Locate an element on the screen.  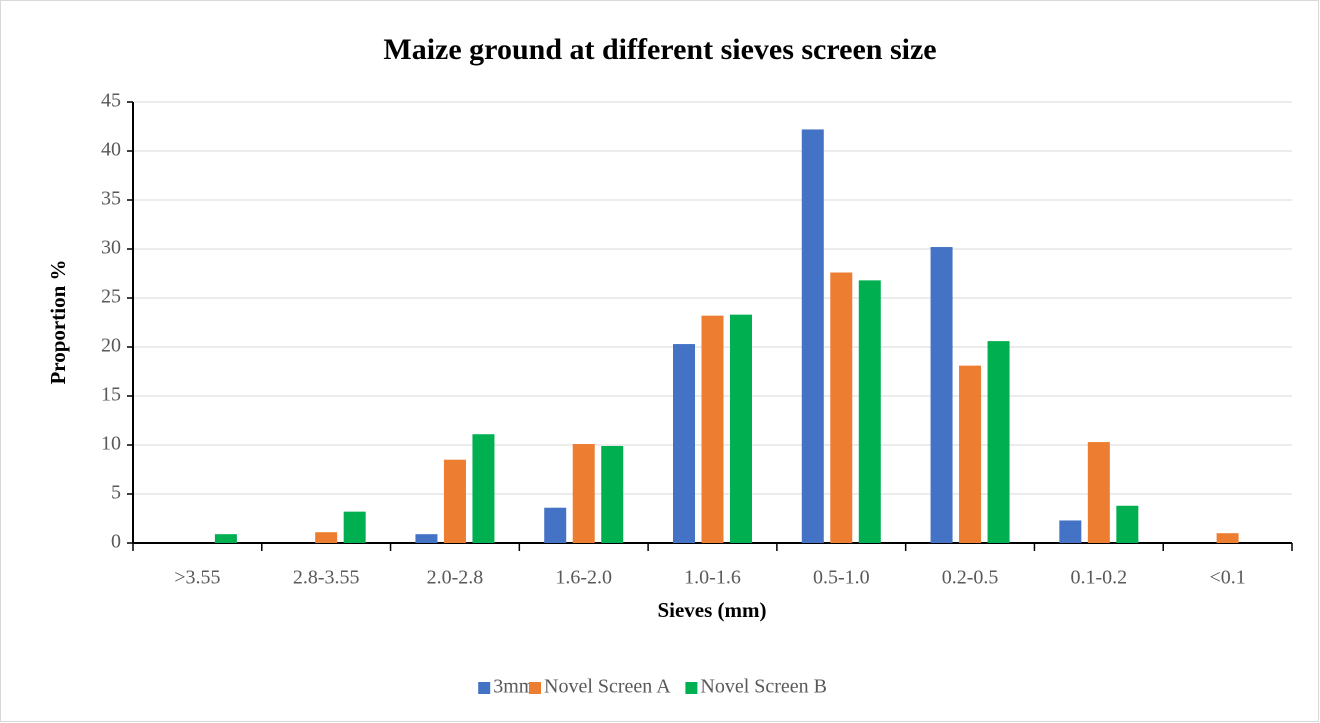
legend-label: Novel Screen B is located at coordinates (763, 687).